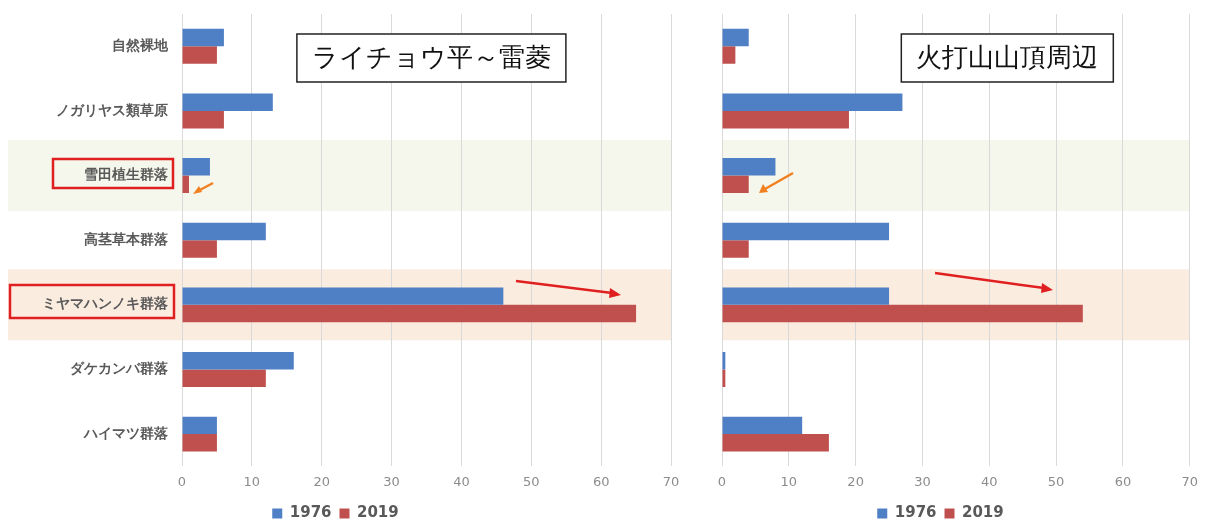  I want to click on text: ライチョウ平～雷菱, so click(431, 56).